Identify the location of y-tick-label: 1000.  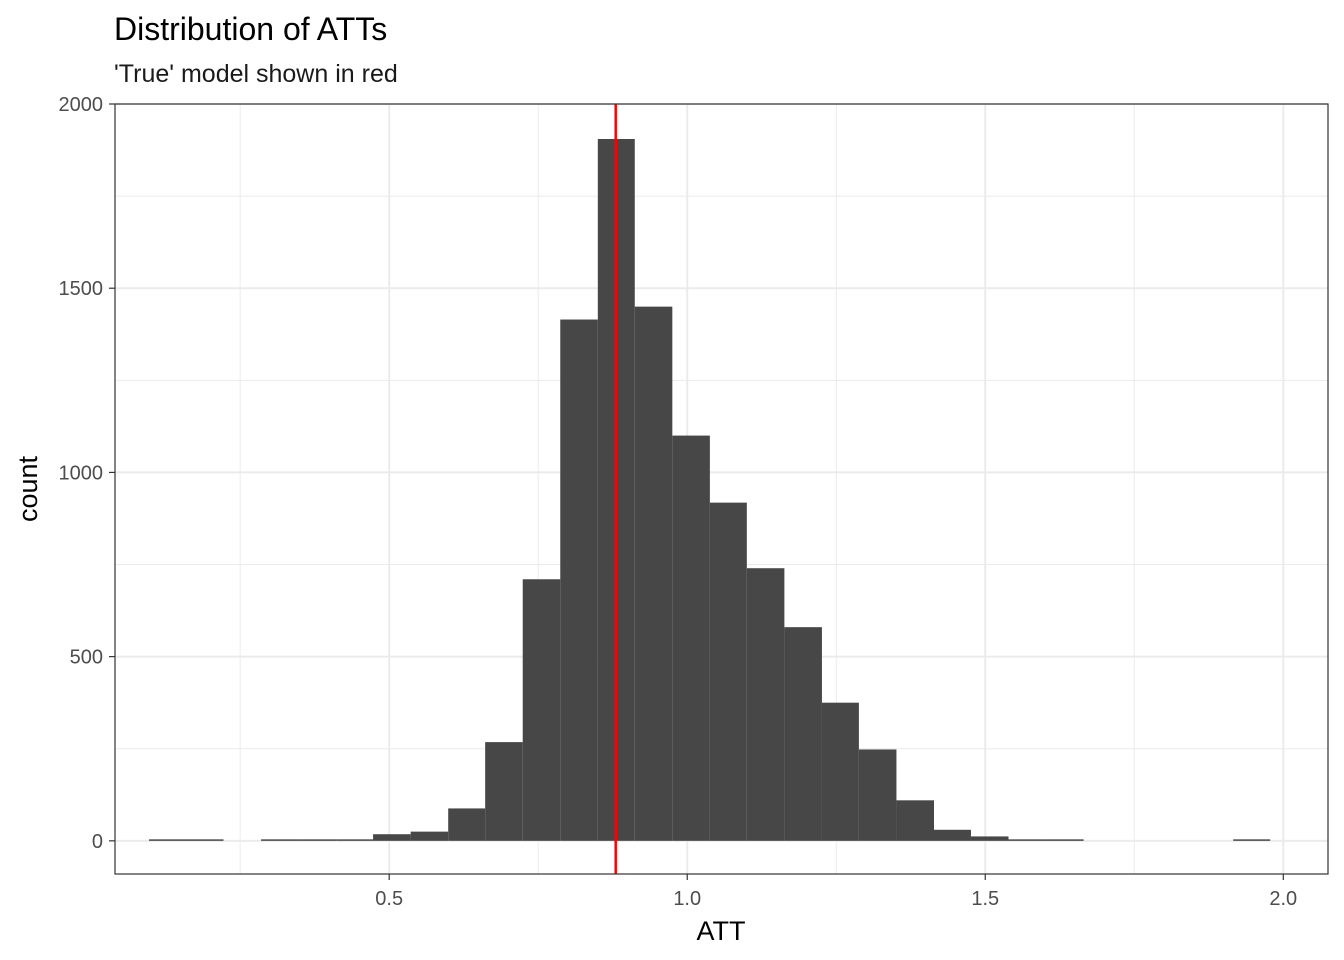
(81, 473).